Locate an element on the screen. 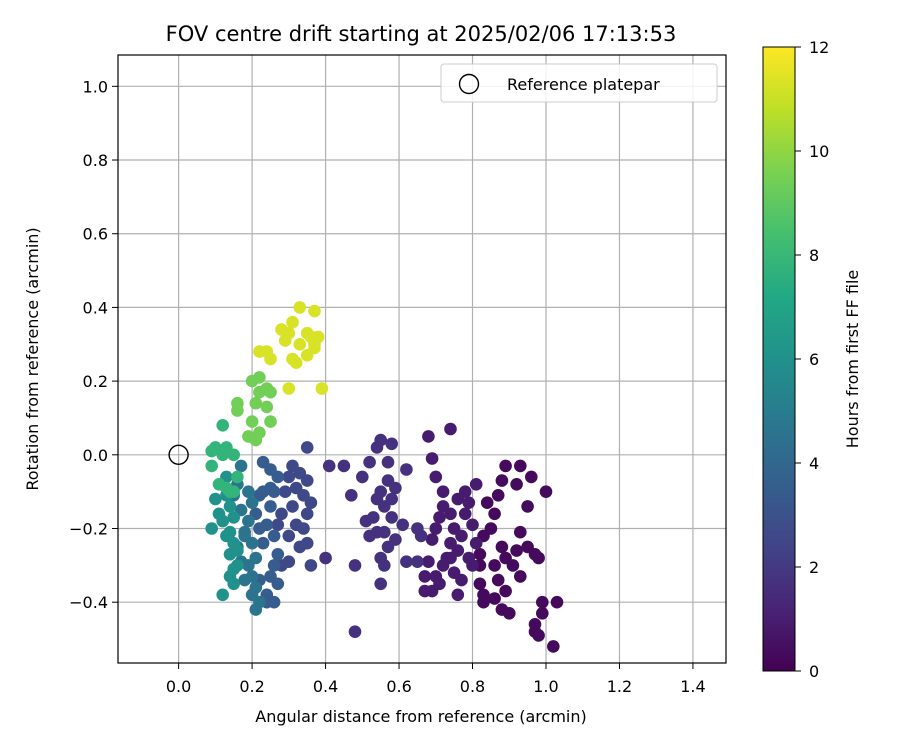 Image resolution: width=900 pixels, height=750 pixels. colorbar-tick-label: 4 is located at coordinates (814, 463).